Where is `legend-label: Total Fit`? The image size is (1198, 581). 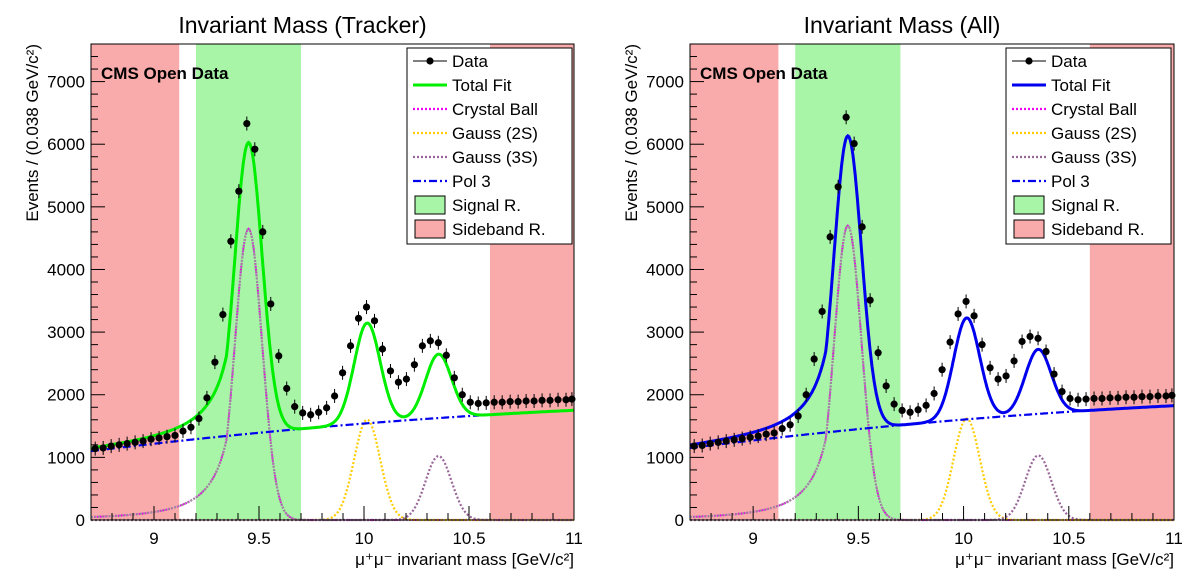
legend-label: Total Fit is located at coordinates (482, 85).